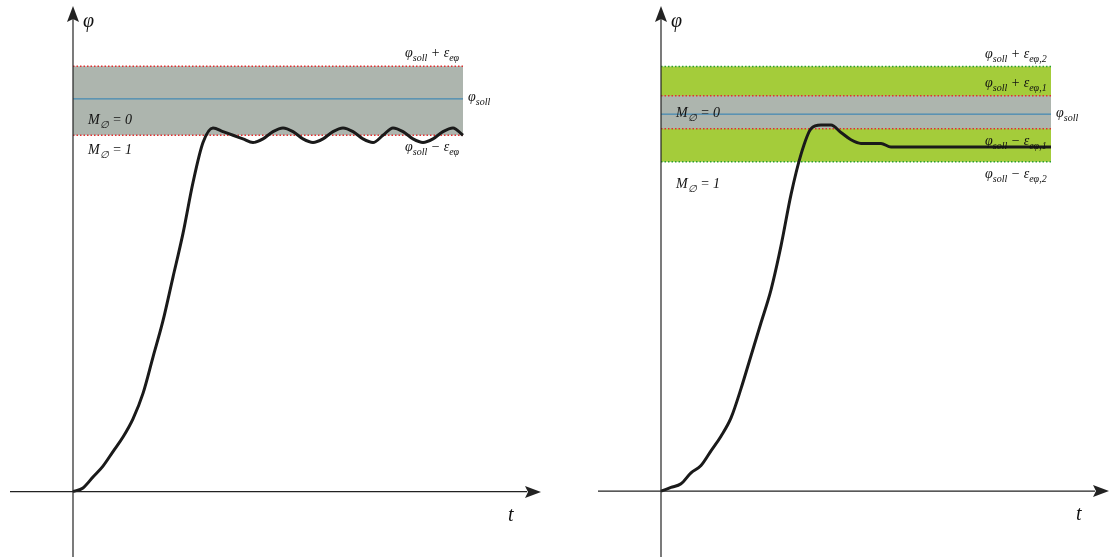 The image size is (1112, 557). What do you see at coordinates (1016, 174) in the screenshot?
I see `ref-line-label: φ$_{soll}$ − ε$_{eφ,2}$` at bounding box center [1016, 174].